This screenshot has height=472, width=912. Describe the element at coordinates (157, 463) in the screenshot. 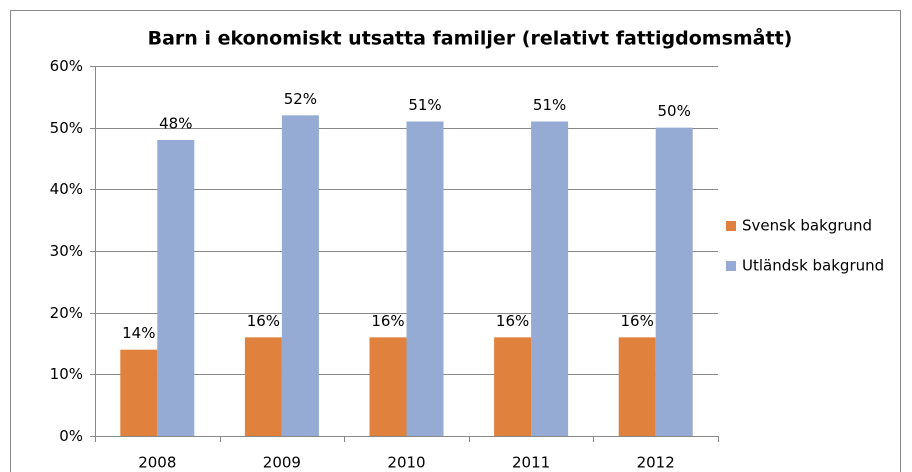

I see `x-tick-label: 2008` at that location.